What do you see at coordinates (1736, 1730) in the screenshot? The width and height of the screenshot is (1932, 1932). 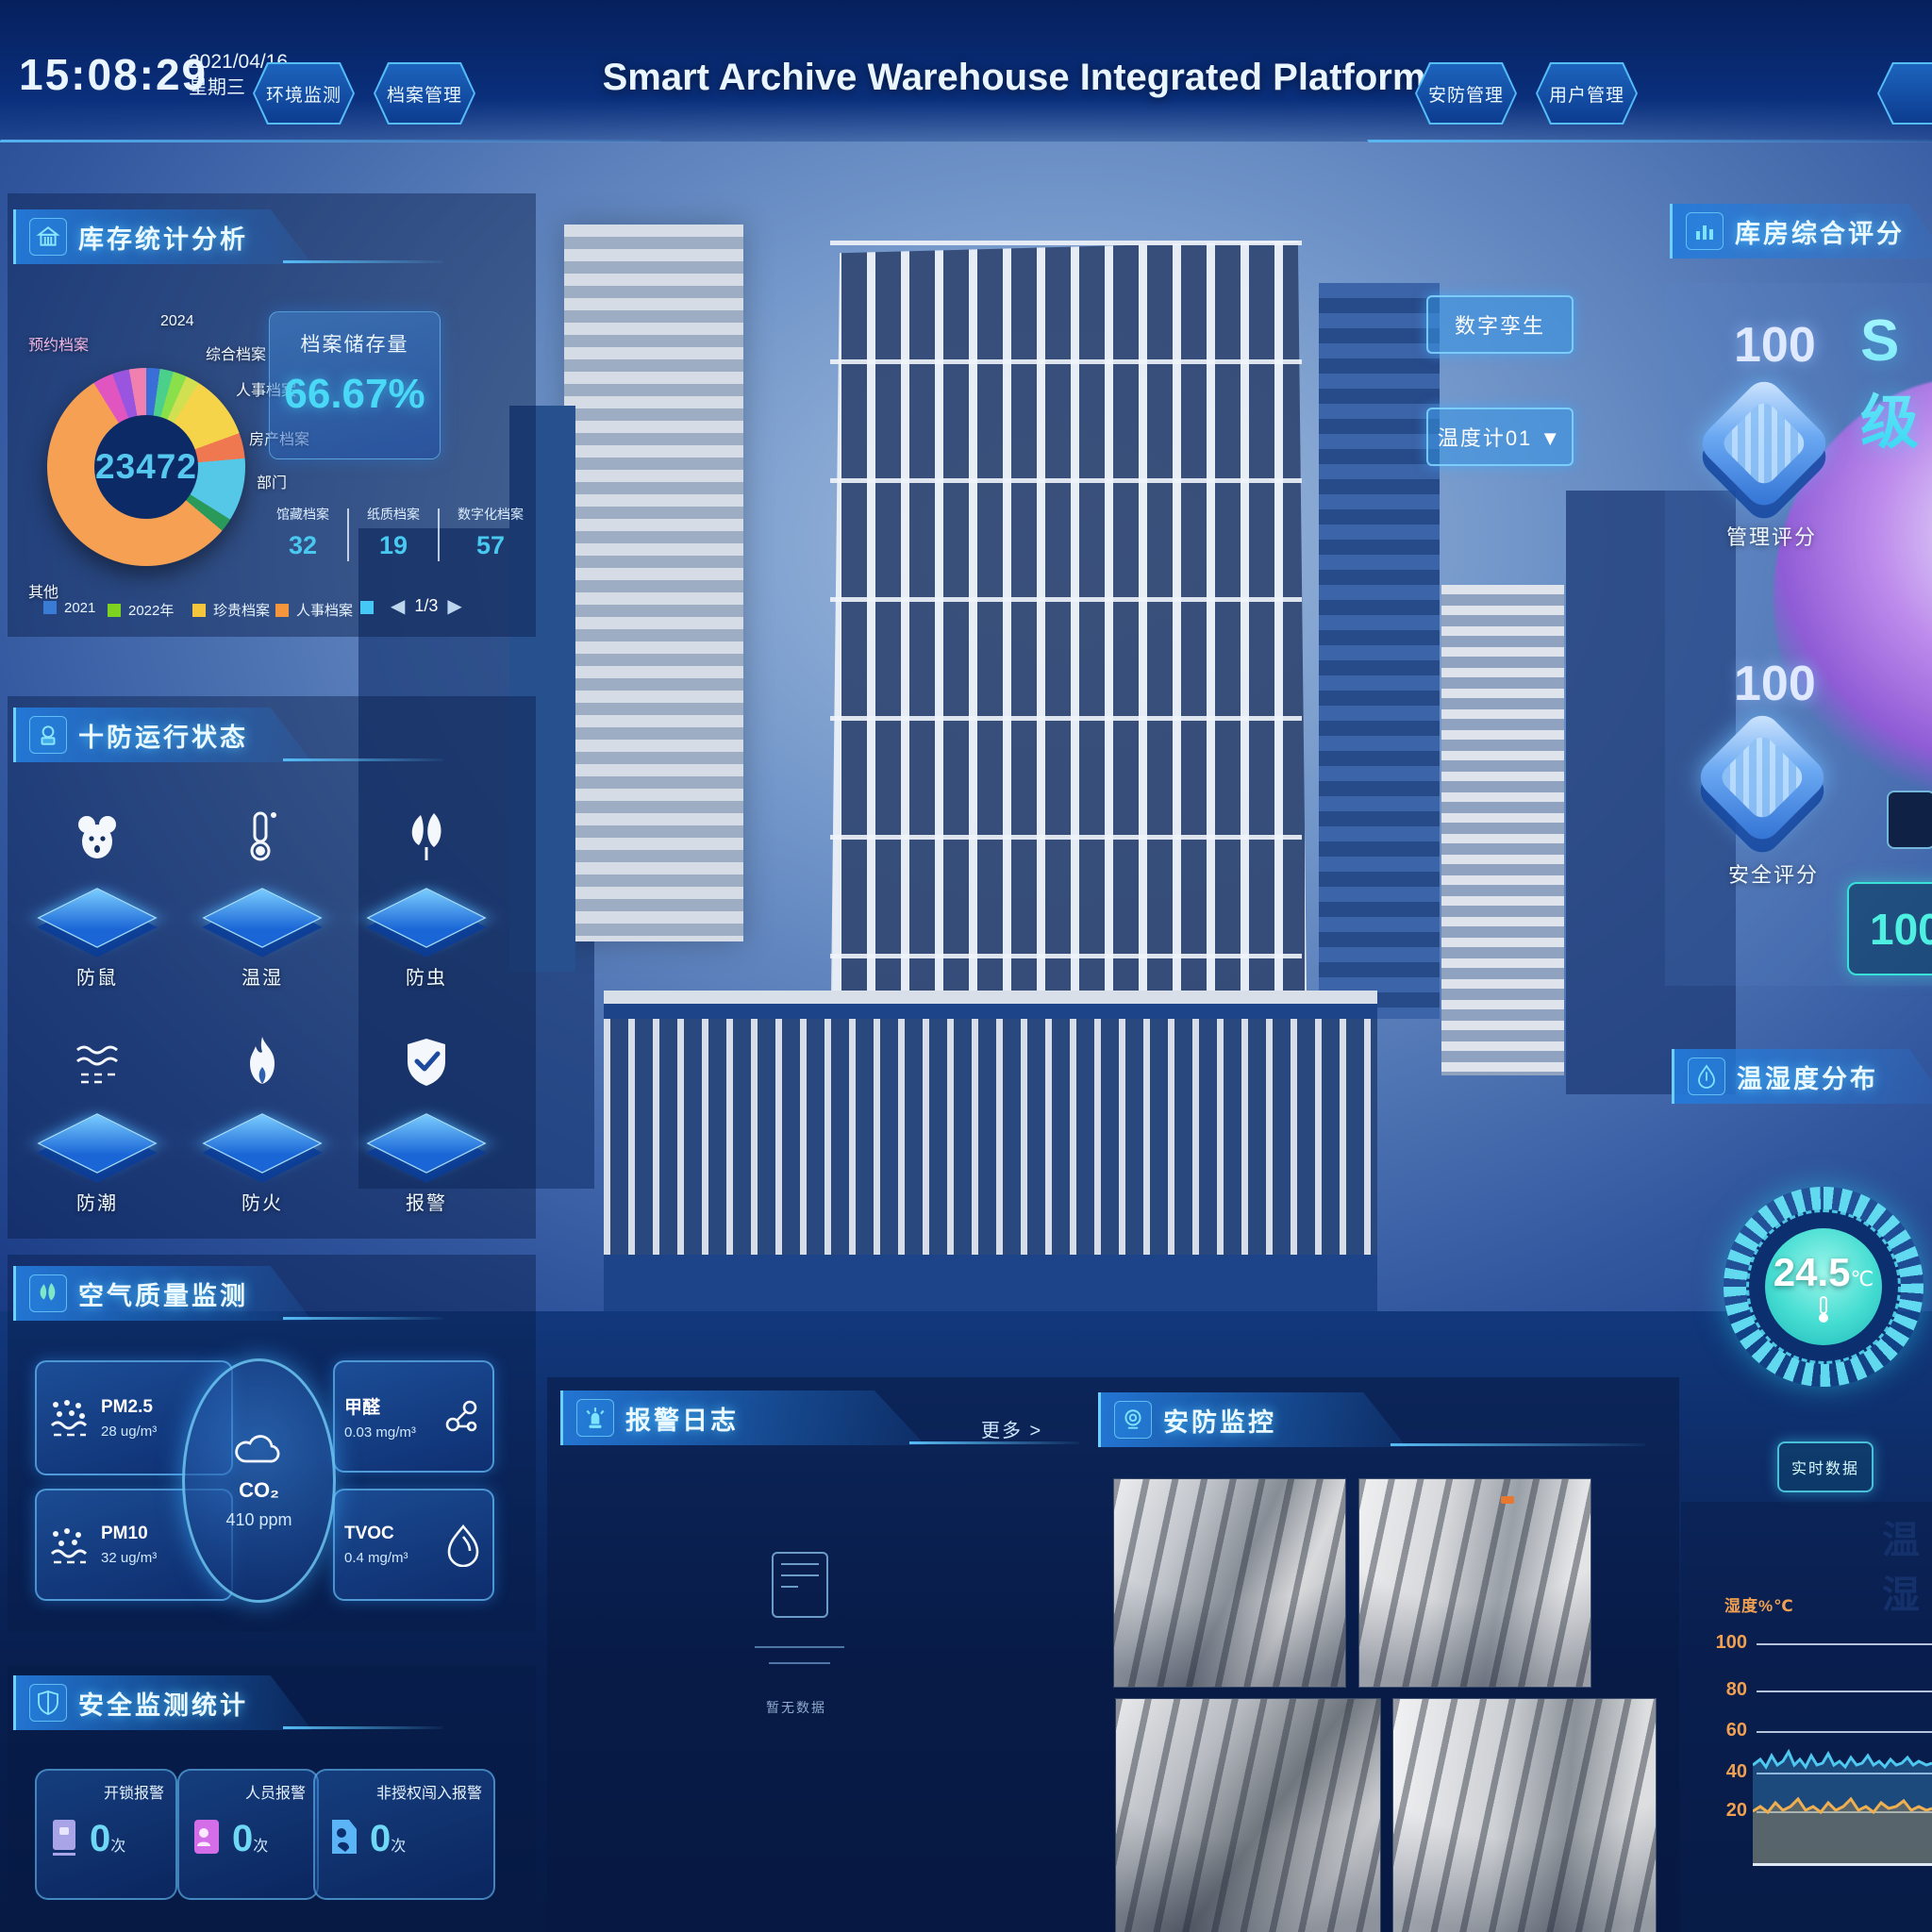 I see `trend-tick-60: 60` at bounding box center [1736, 1730].